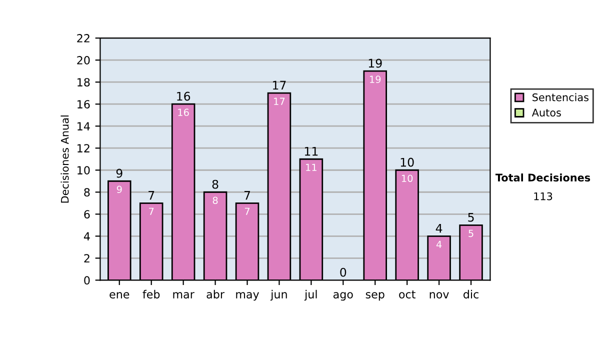 The width and height of the screenshot is (600, 340). I want to click on text: 113, so click(543, 196).